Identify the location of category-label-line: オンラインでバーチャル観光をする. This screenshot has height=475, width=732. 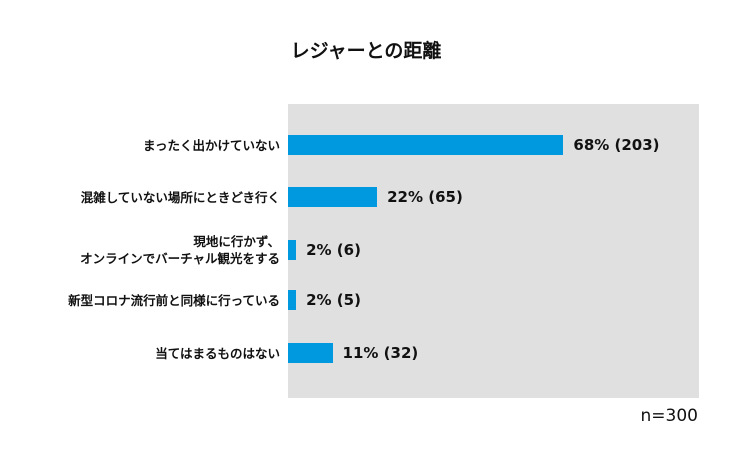
(180, 258).